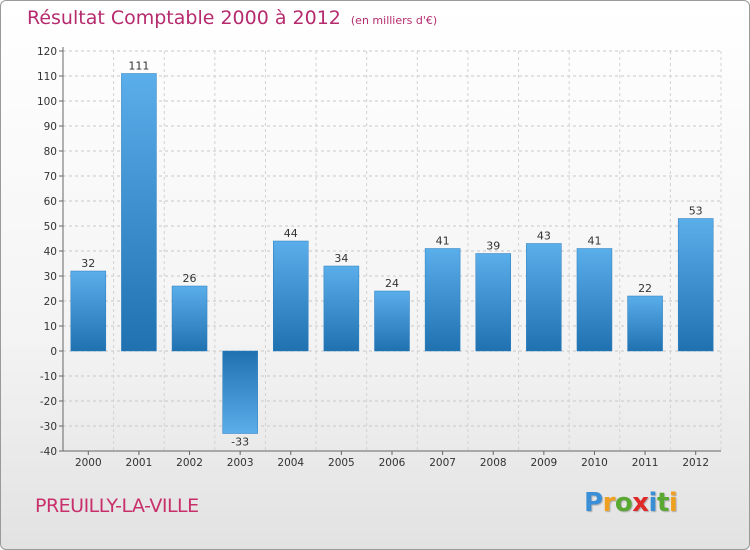  What do you see at coordinates (645, 288) in the screenshot?
I see `data-label: 22` at bounding box center [645, 288].